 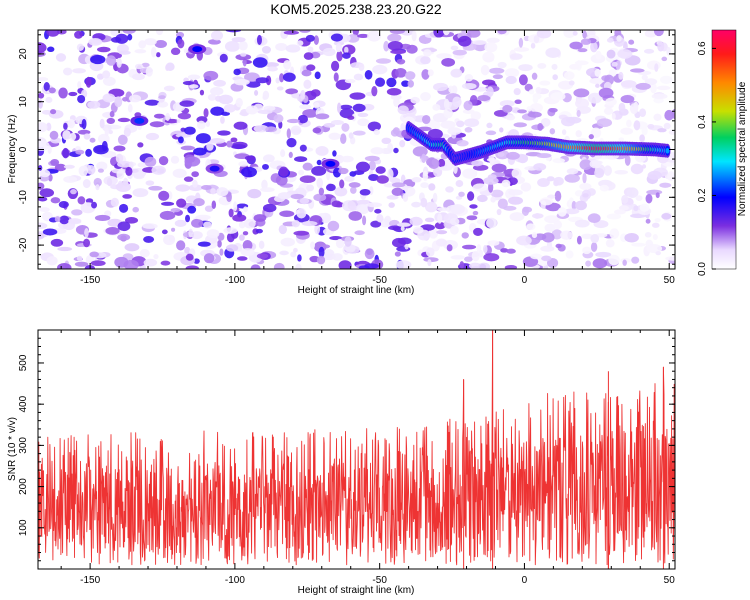 What do you see at coordinates (670, 280) in the screenshot?
I see `spectrogram-xtick-label: 50` at bounding box center [670, 280].